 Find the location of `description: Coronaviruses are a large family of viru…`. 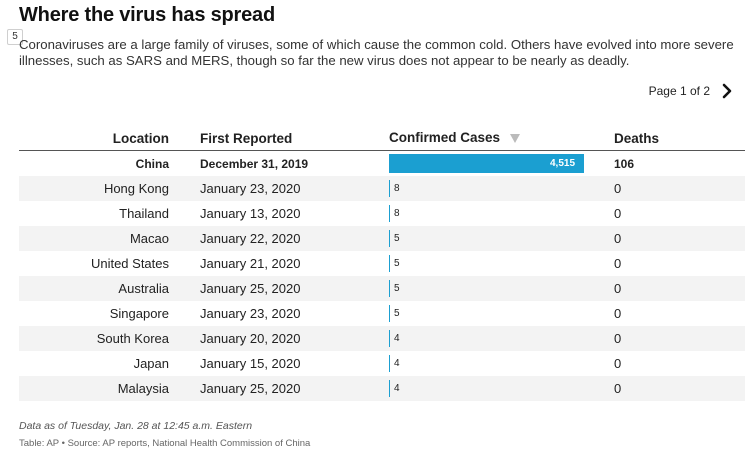

description: Coronaviruses are a large family of viru… is located at coordinates (376, 52).